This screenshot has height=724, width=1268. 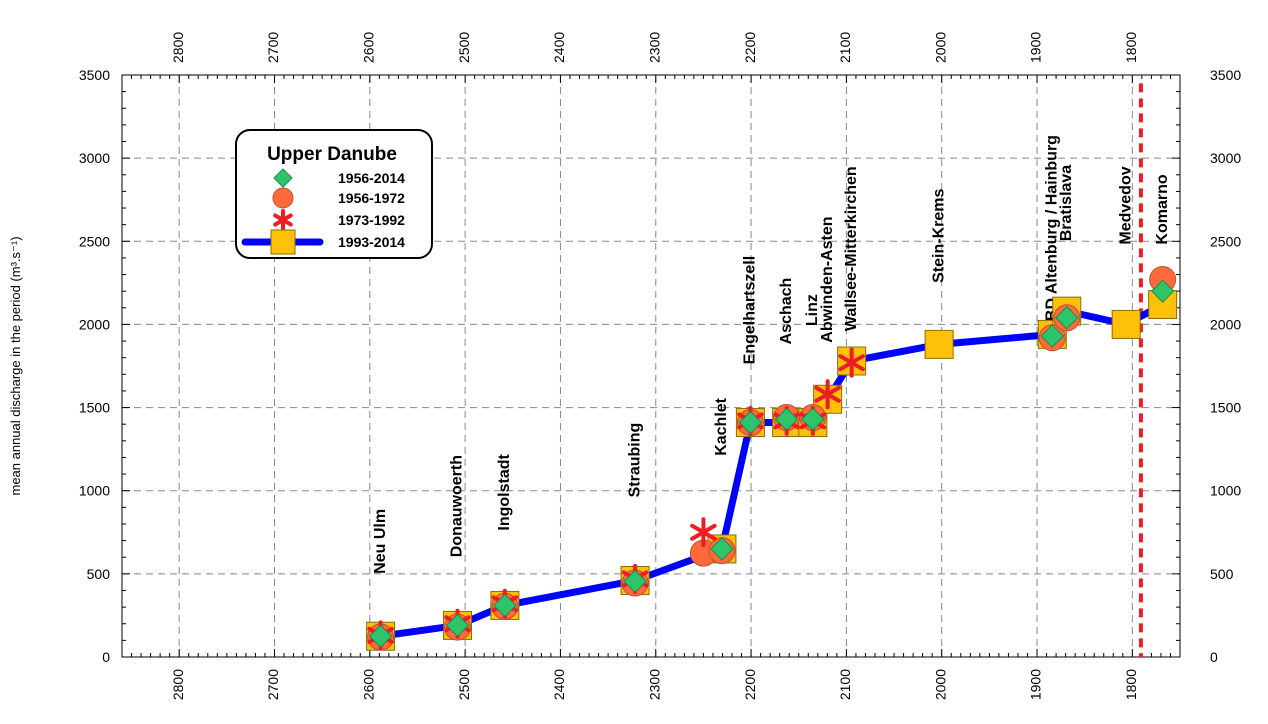 I want to click on x-tick-label-top: 1800, so click(x=1131, y=47).